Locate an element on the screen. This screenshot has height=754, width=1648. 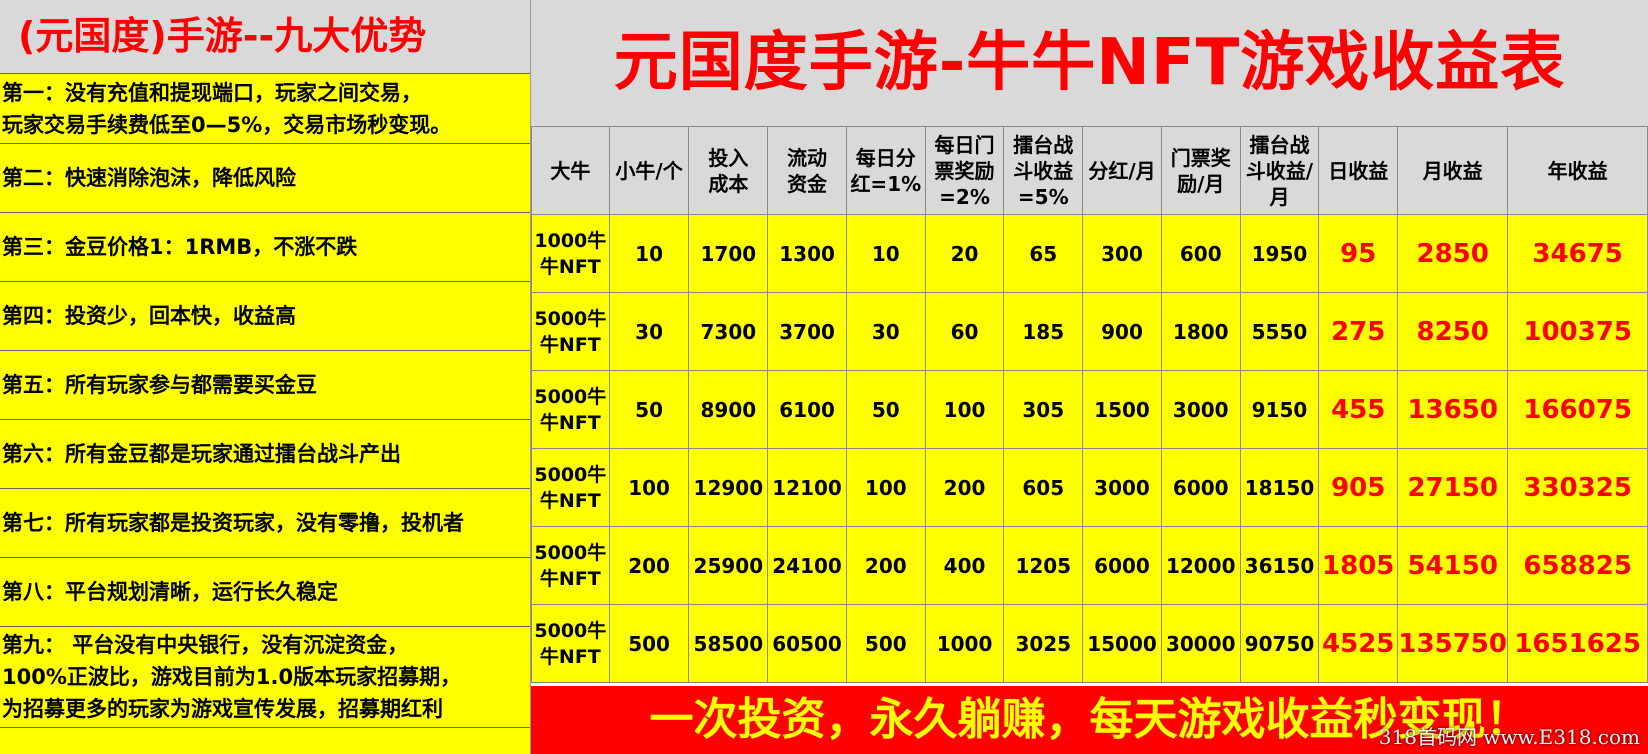
table-cell: 10 is located at coordinates (885, 253).